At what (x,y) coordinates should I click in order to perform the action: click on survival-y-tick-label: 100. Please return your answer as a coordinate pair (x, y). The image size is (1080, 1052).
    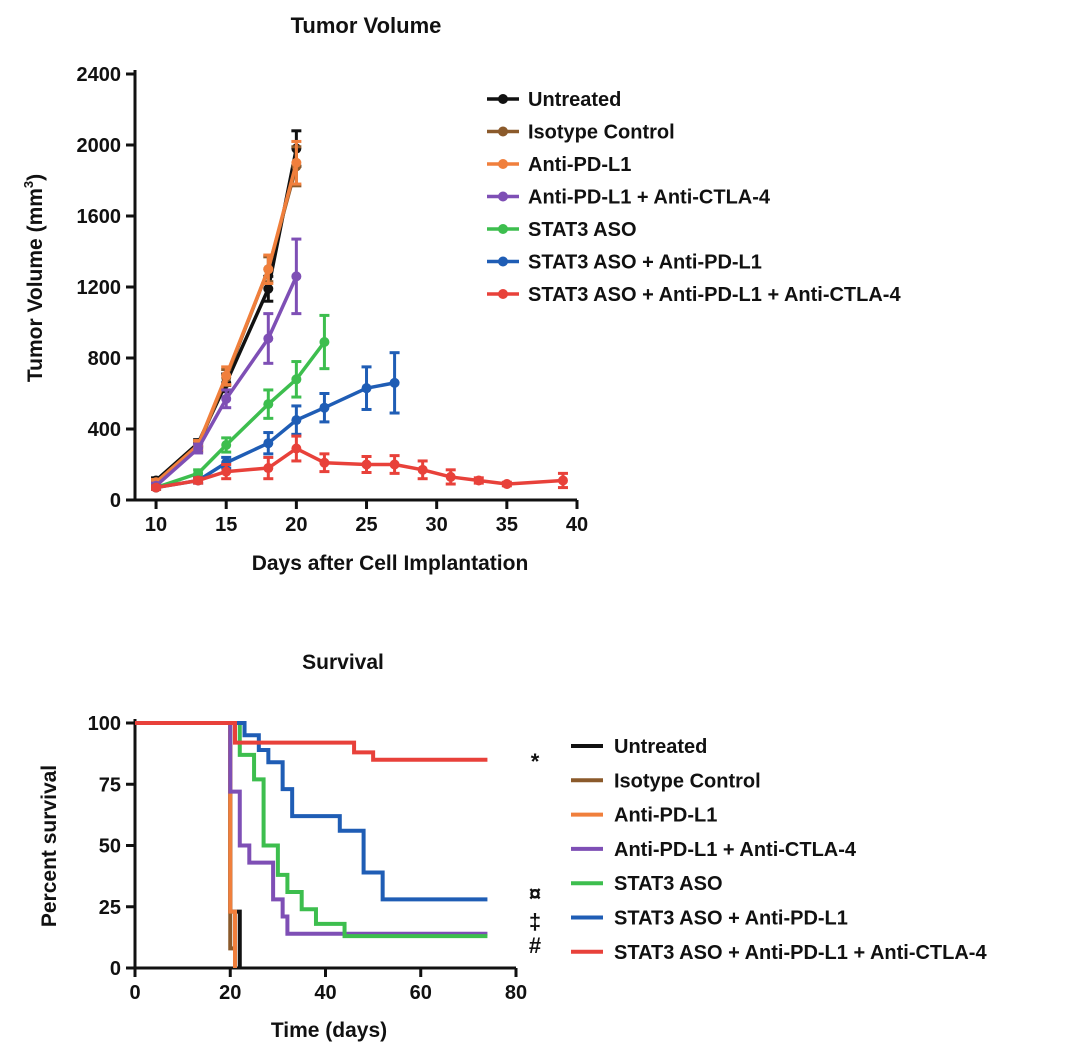
    Looking at the image, I should click on (104, 724).